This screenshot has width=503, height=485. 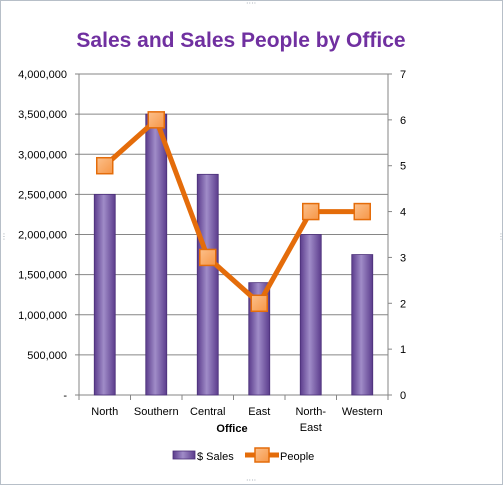 I want to click on right-tick-label: 5, so click(x=403, y=167).